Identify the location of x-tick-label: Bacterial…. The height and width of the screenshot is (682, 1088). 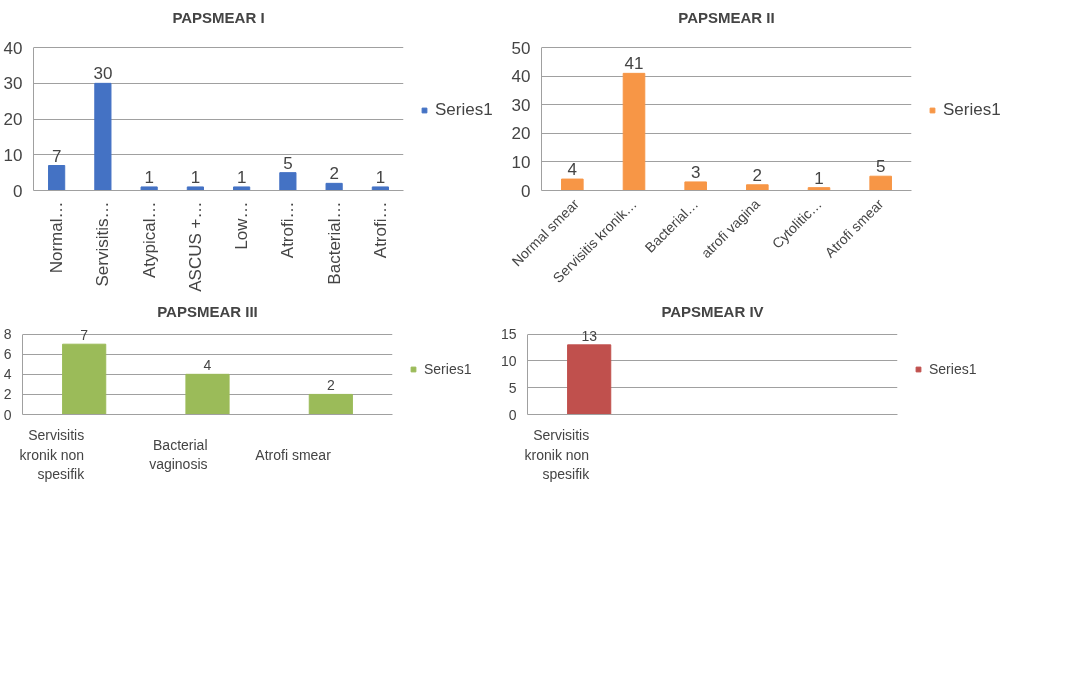
(334, 243).